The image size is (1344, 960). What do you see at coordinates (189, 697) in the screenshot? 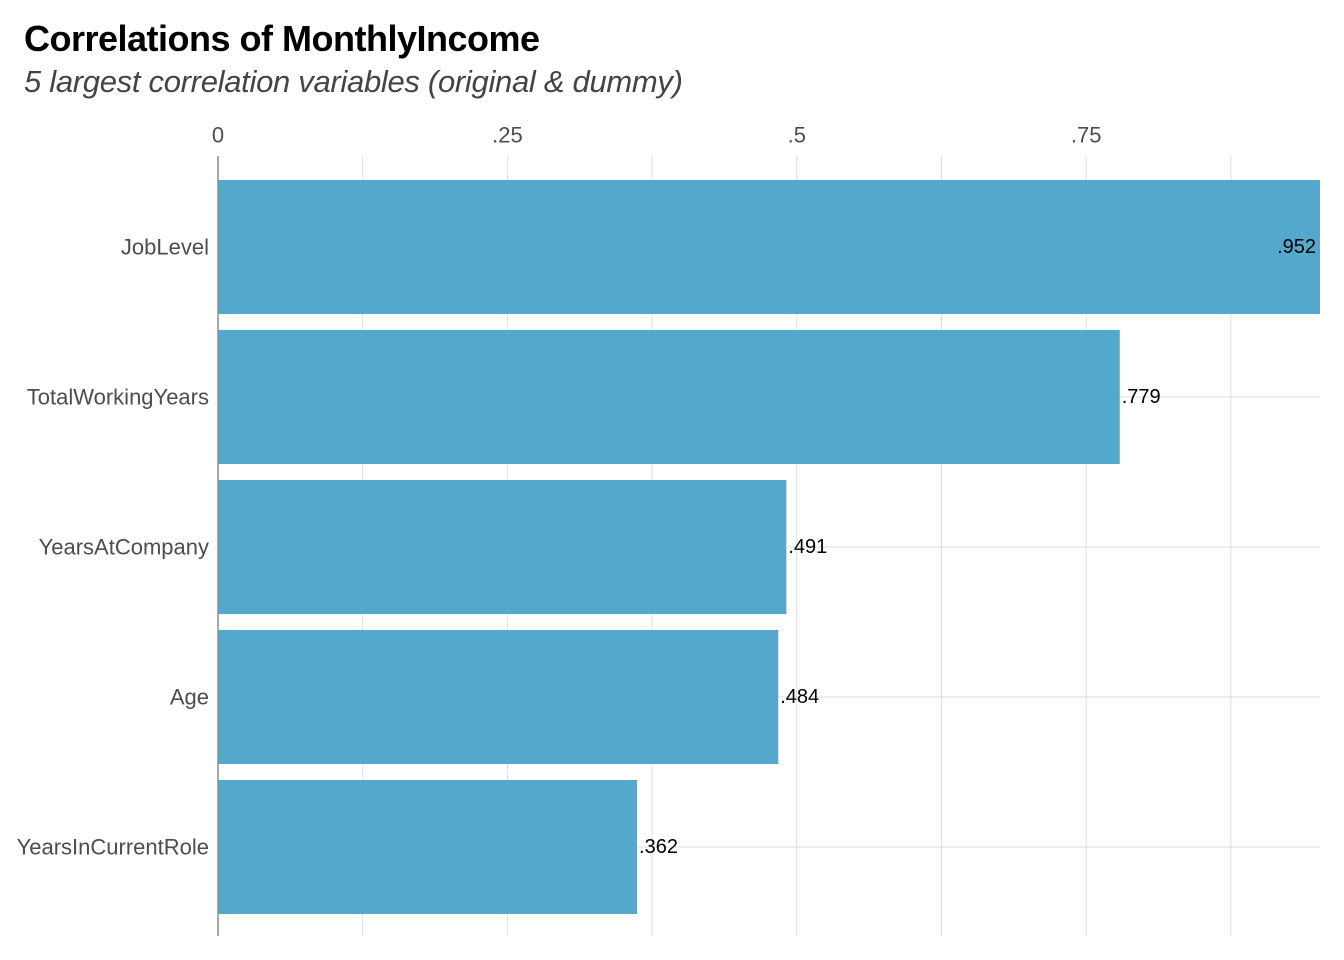
I see `category-label: Age` at bounding box center [189, 697].